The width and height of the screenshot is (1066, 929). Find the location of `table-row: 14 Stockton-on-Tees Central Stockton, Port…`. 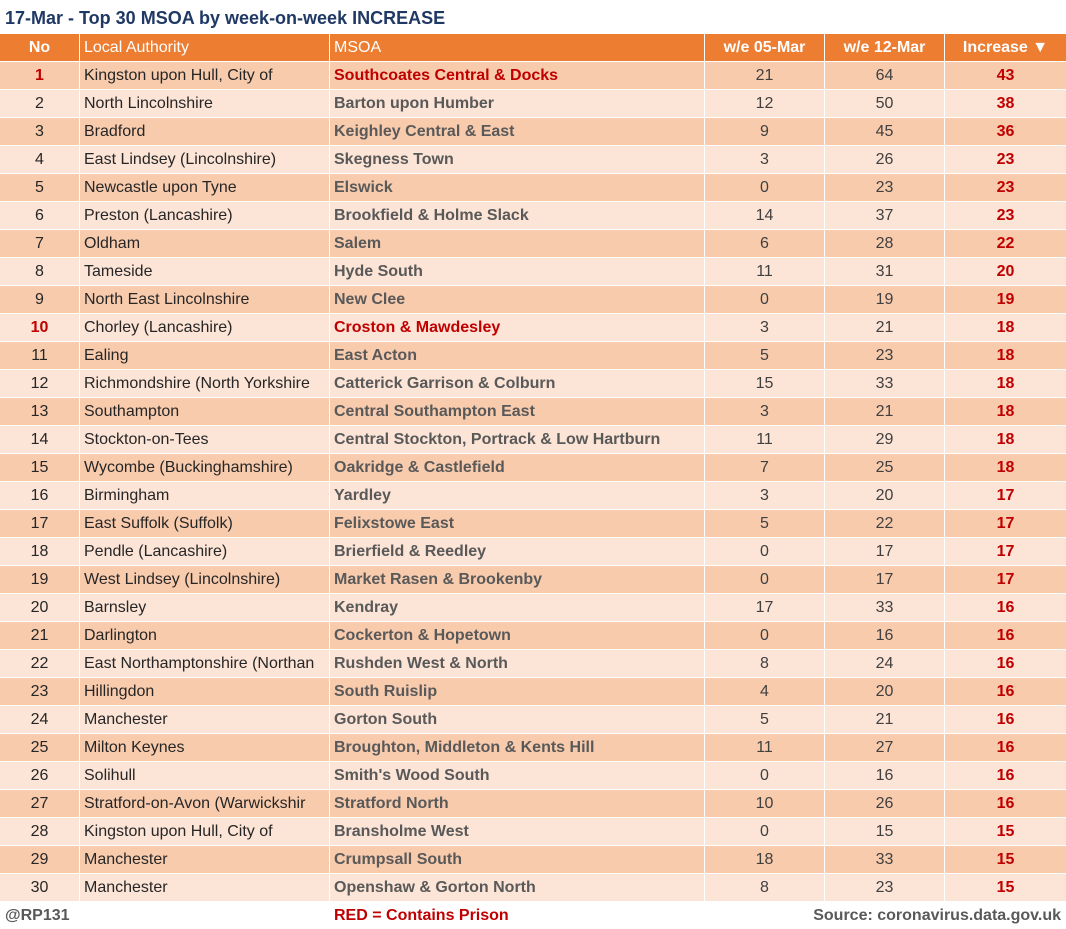

table-row: 14 Stockton-on-Tees Central Stockton, Port… is located at coordinates (533, 440).